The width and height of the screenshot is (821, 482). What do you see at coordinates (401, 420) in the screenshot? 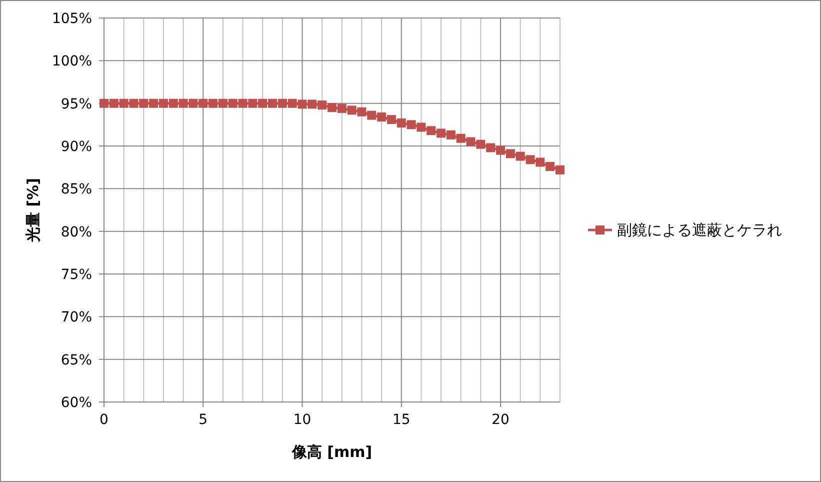
I see `x-tick-label: 15` at bounding box center [401, 420].